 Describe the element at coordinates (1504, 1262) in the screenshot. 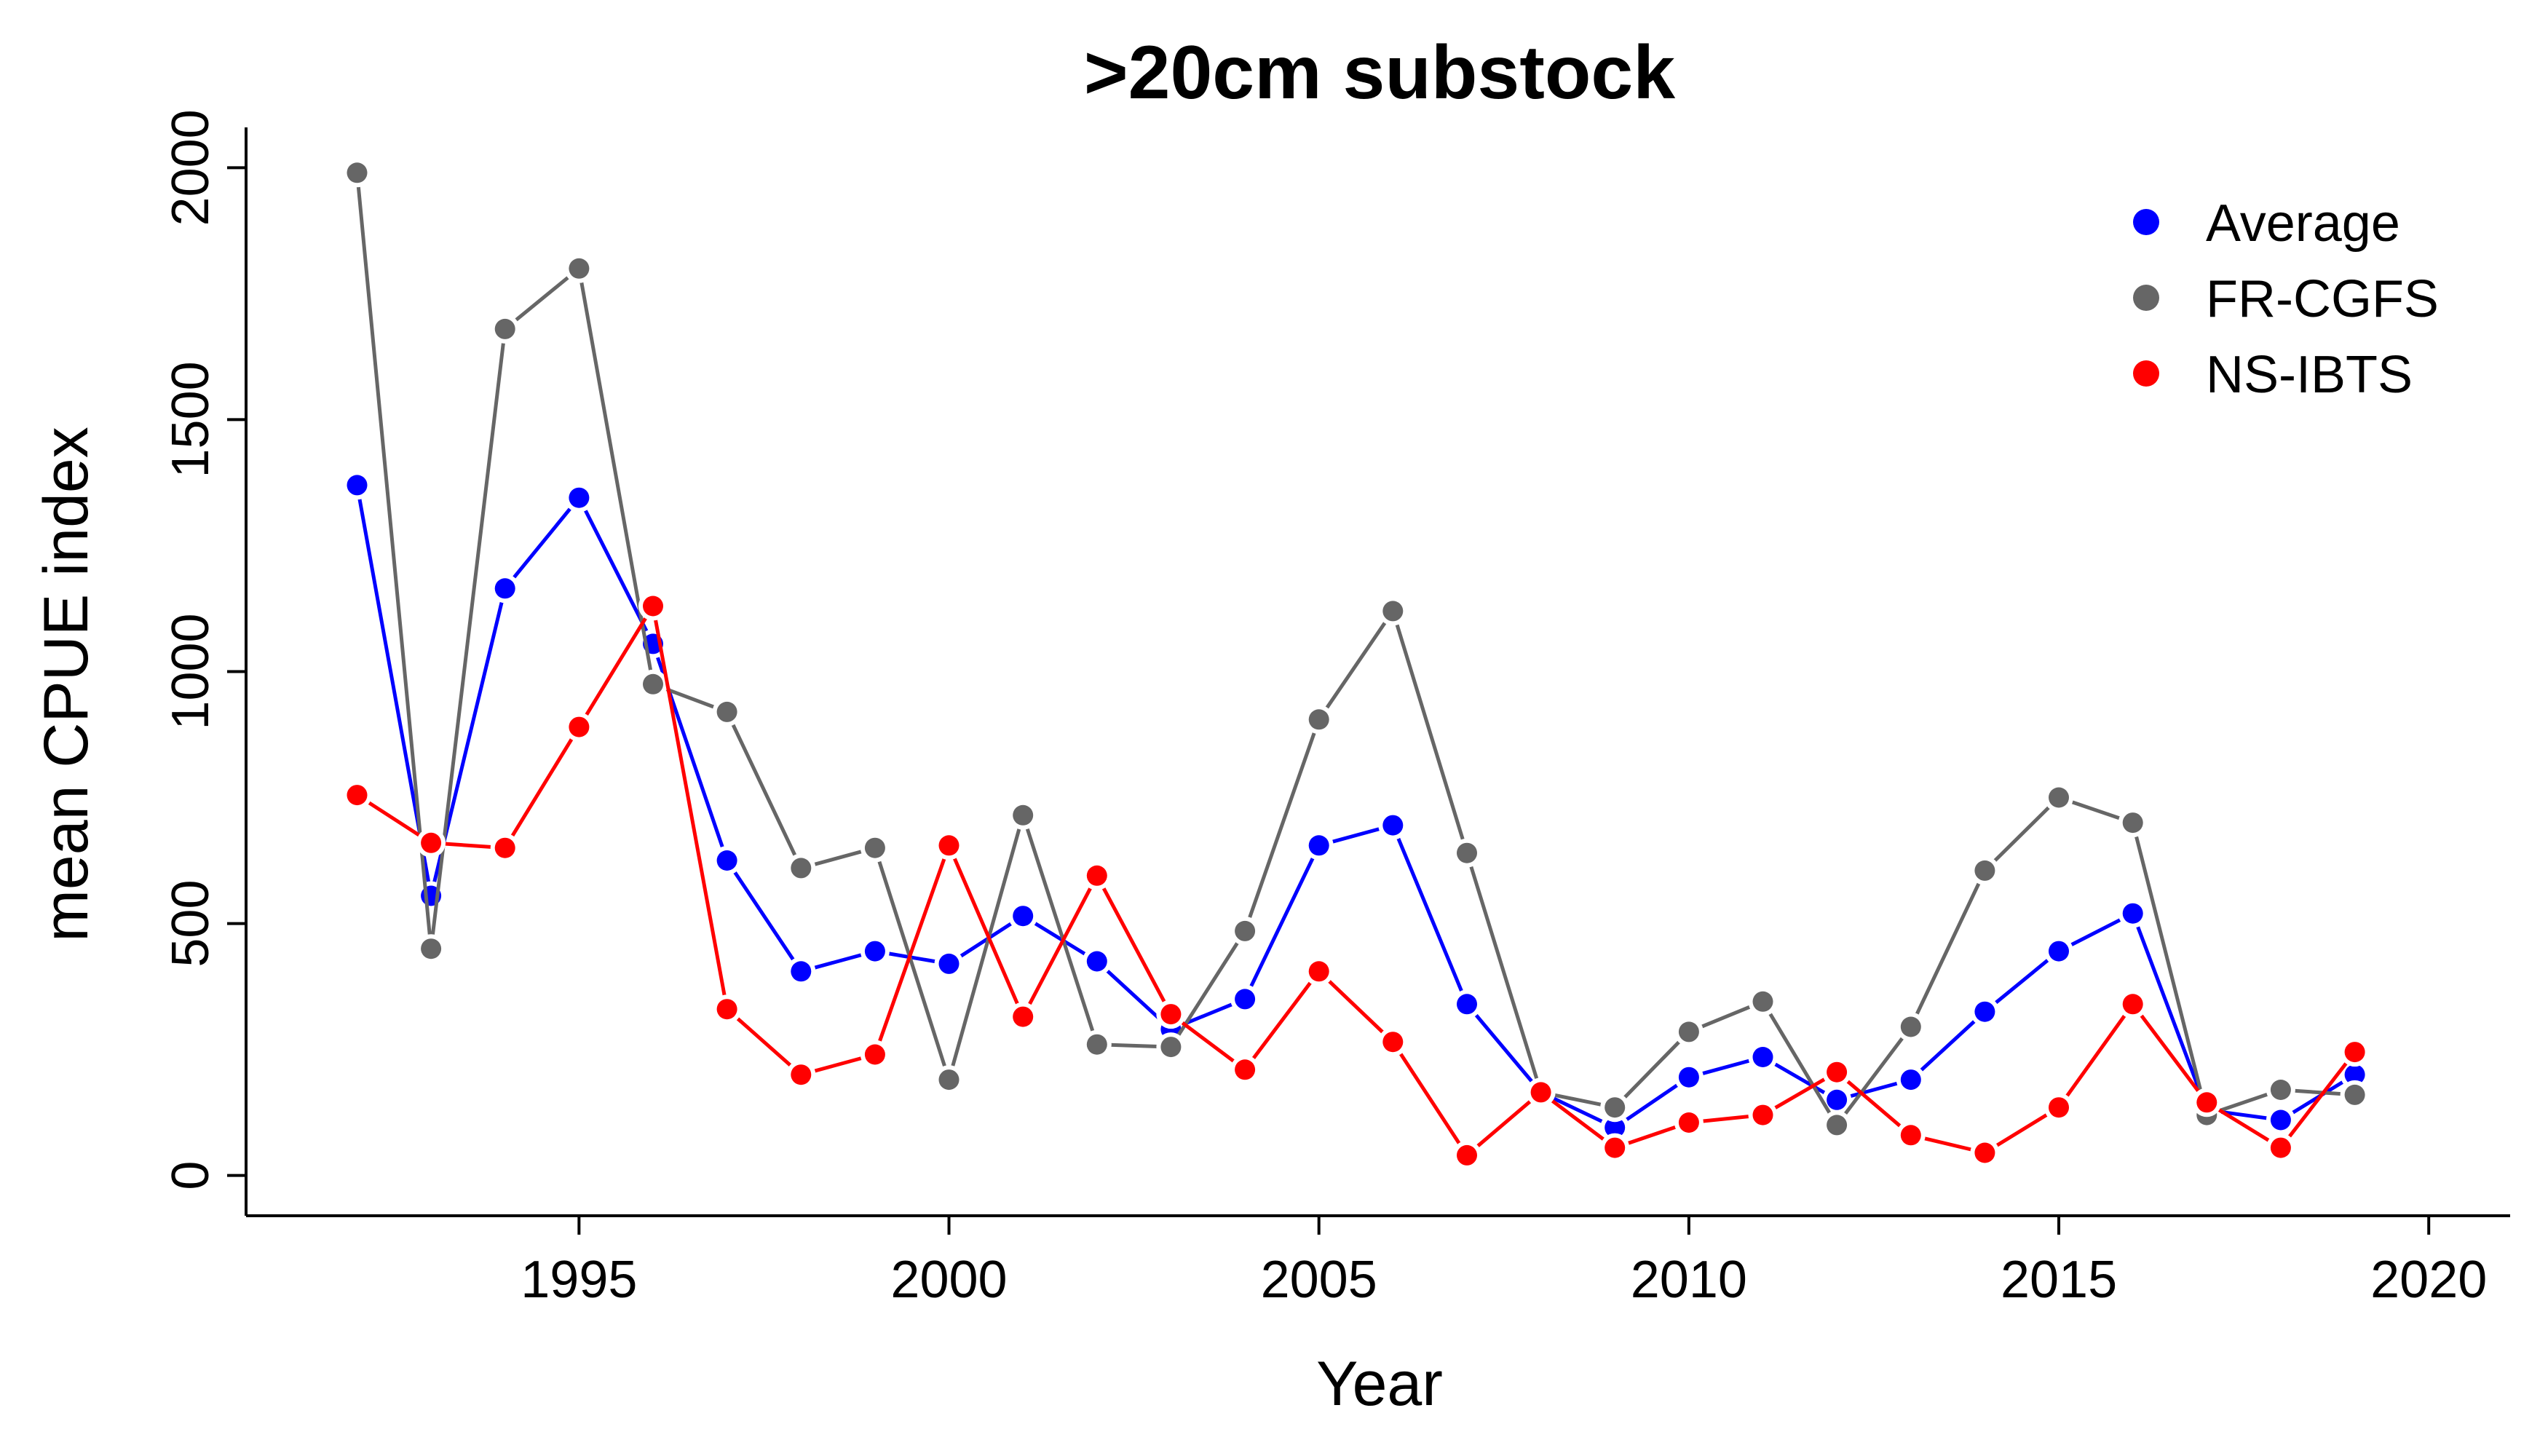

I see `x-axis-ticks: 1995 2000 2005 2010 2015 2020` at that location.